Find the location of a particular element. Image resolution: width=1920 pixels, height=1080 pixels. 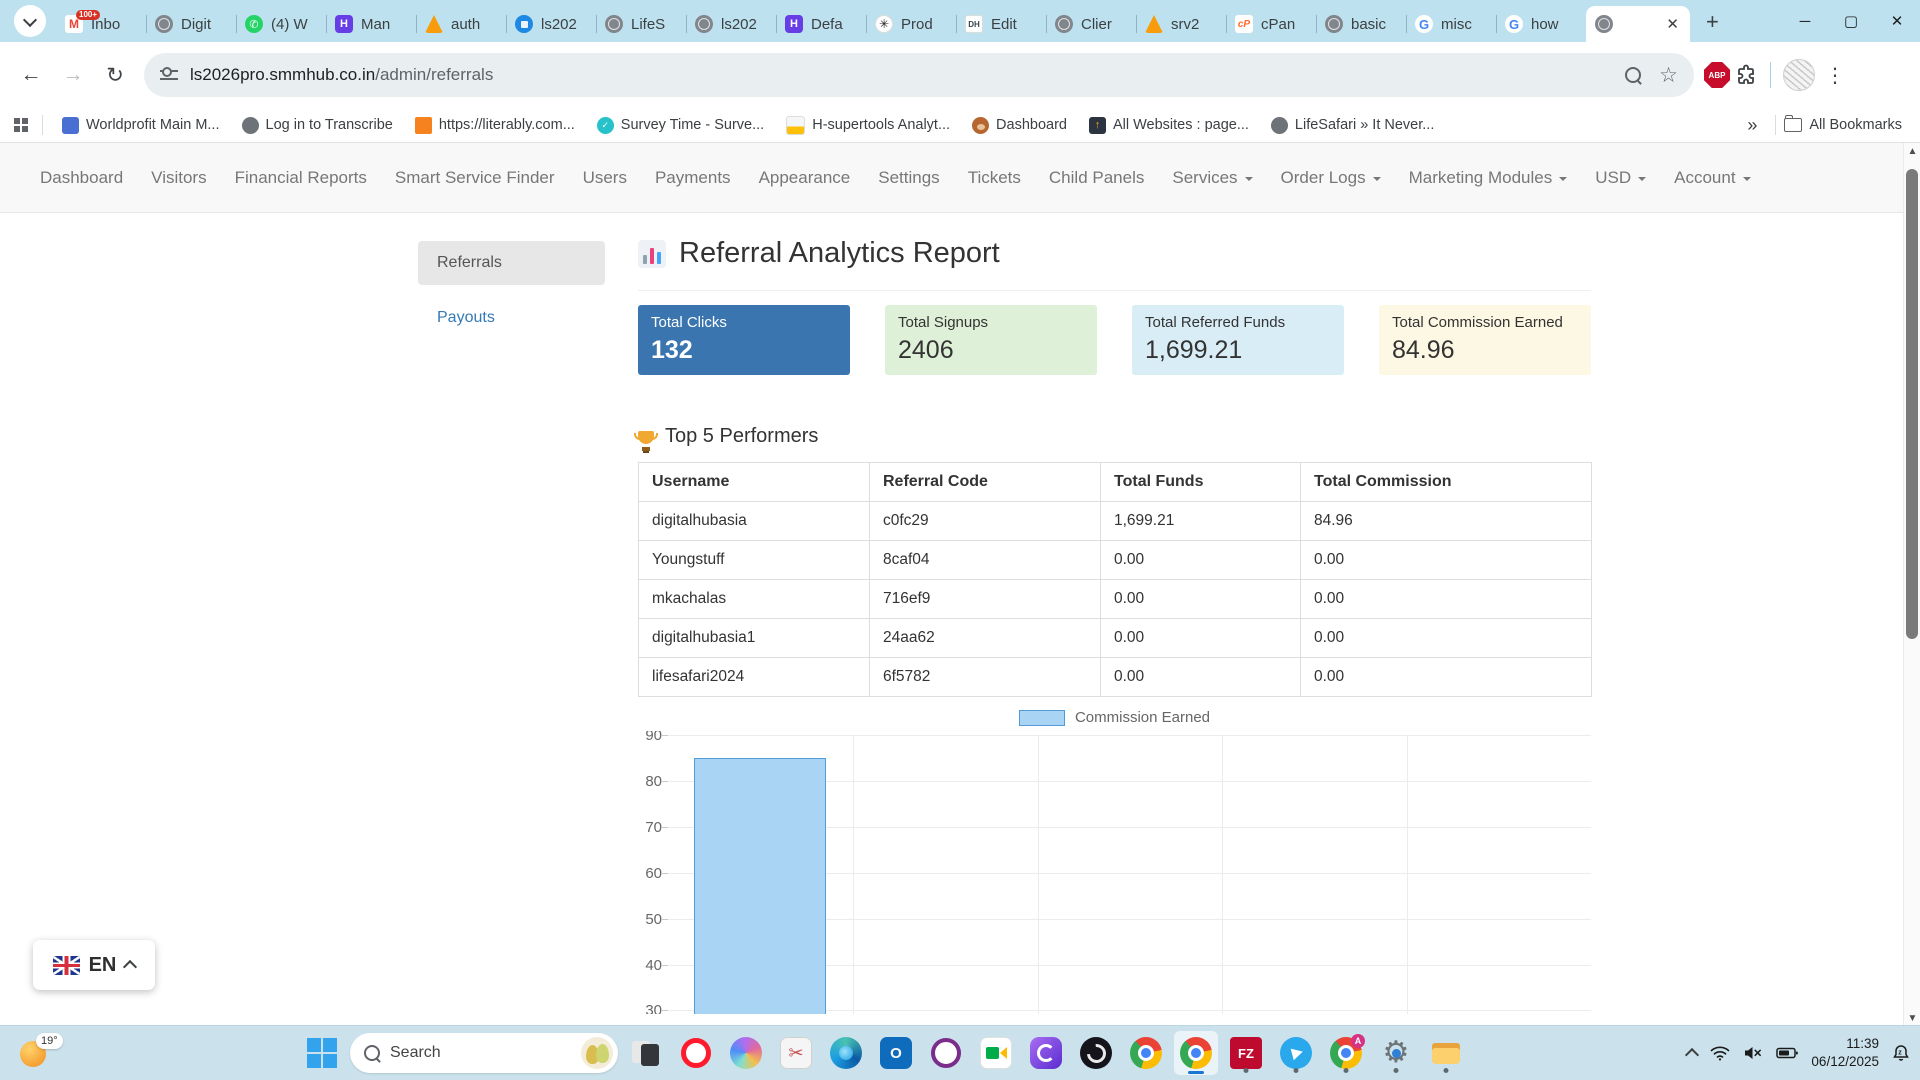

browser-tab: Digit is located at coordinates (191, 24).